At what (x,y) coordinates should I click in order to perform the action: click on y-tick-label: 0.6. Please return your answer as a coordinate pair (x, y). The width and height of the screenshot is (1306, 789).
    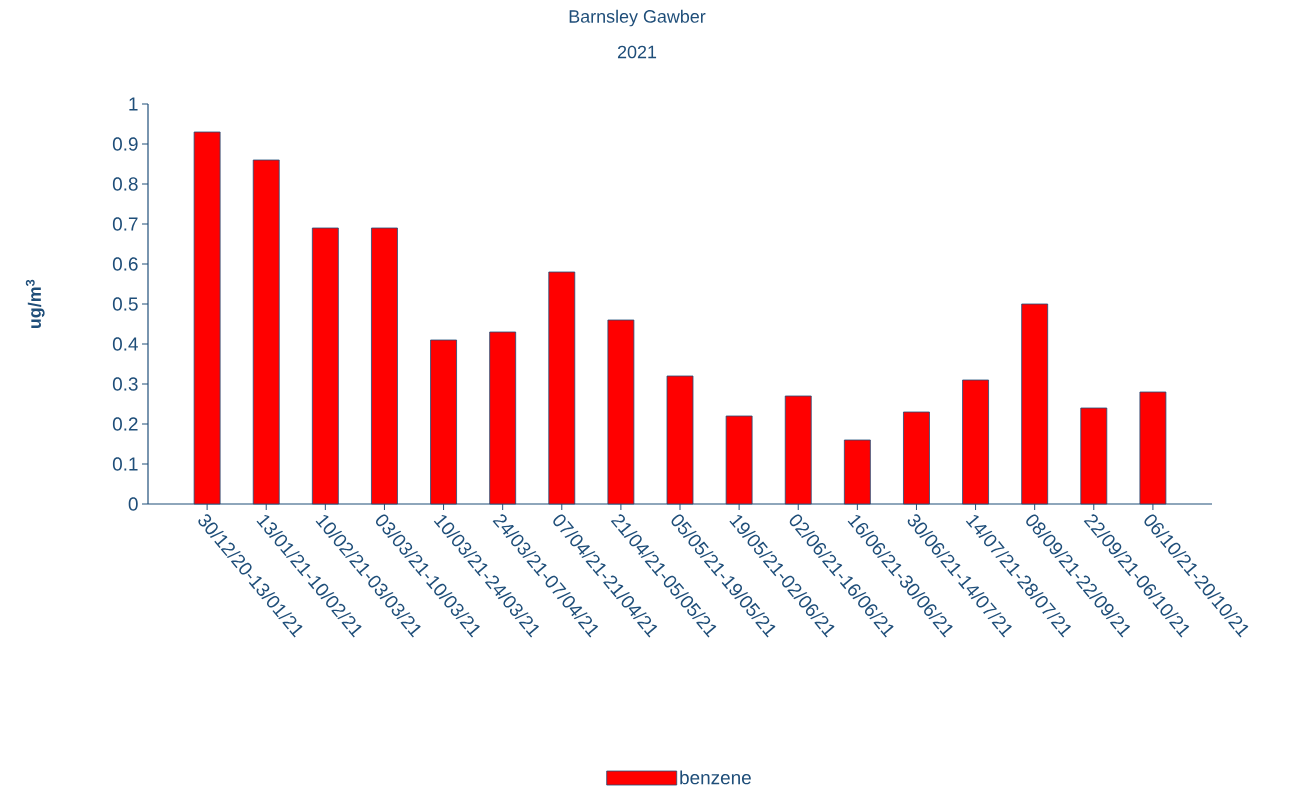
    Looking at the image, I should click on (125, 264).